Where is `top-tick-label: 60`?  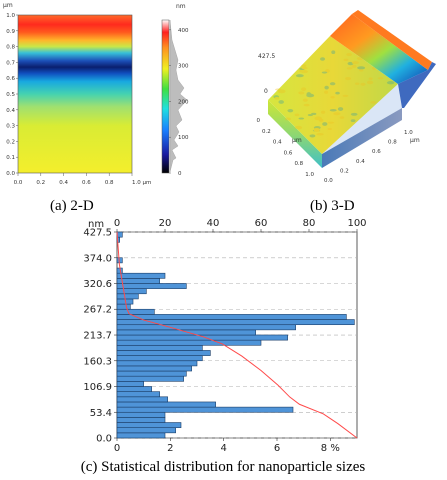
top-tick-label: 60 is located at coordinates (261, 223).